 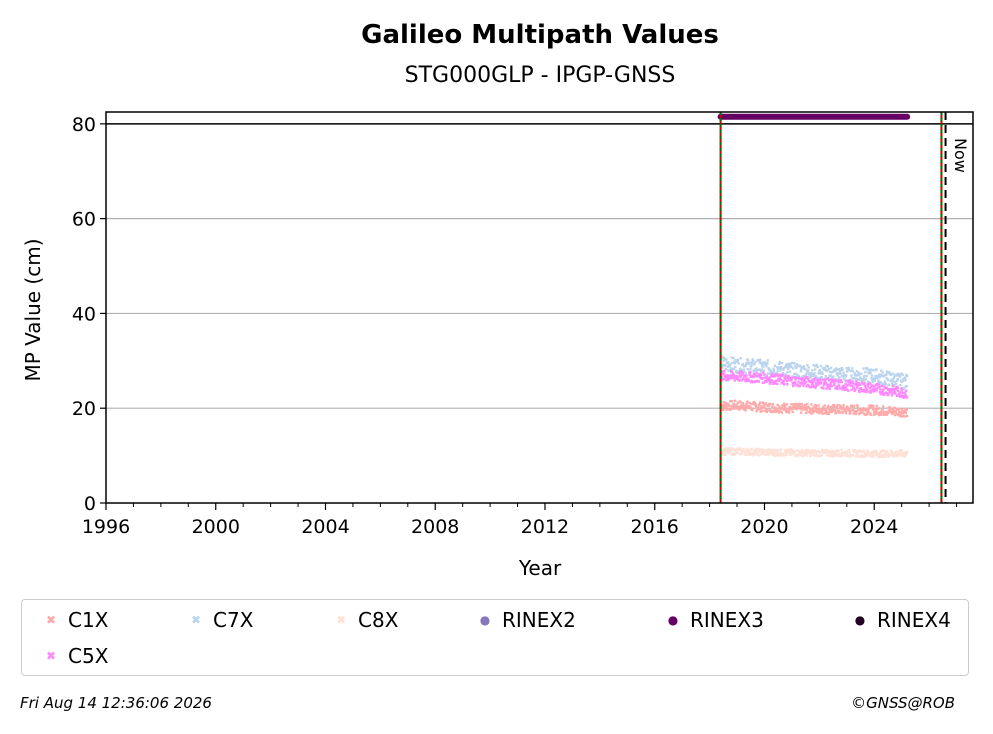 What do you see at coordinates (341, 620) in the screenshot?
I see `legend-marker-icon: ✖` at bounding box center [341, 620].